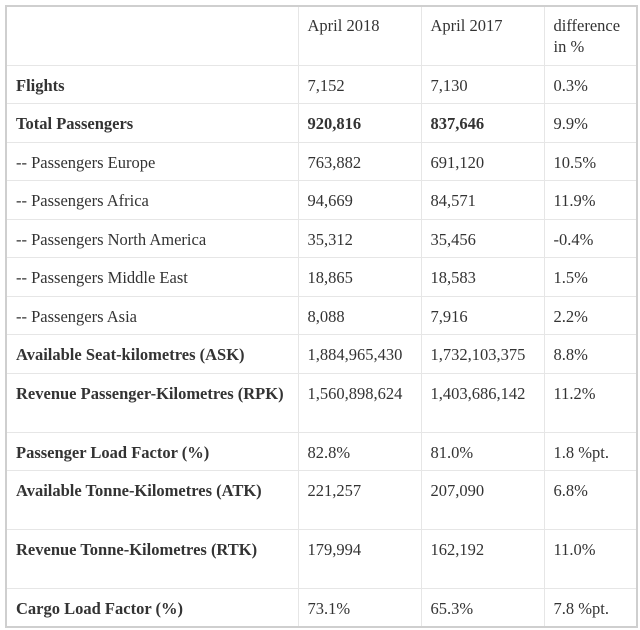  I want to click on row-label: Revenue Passenger-Kilometres (RPK), so click(152, 402).